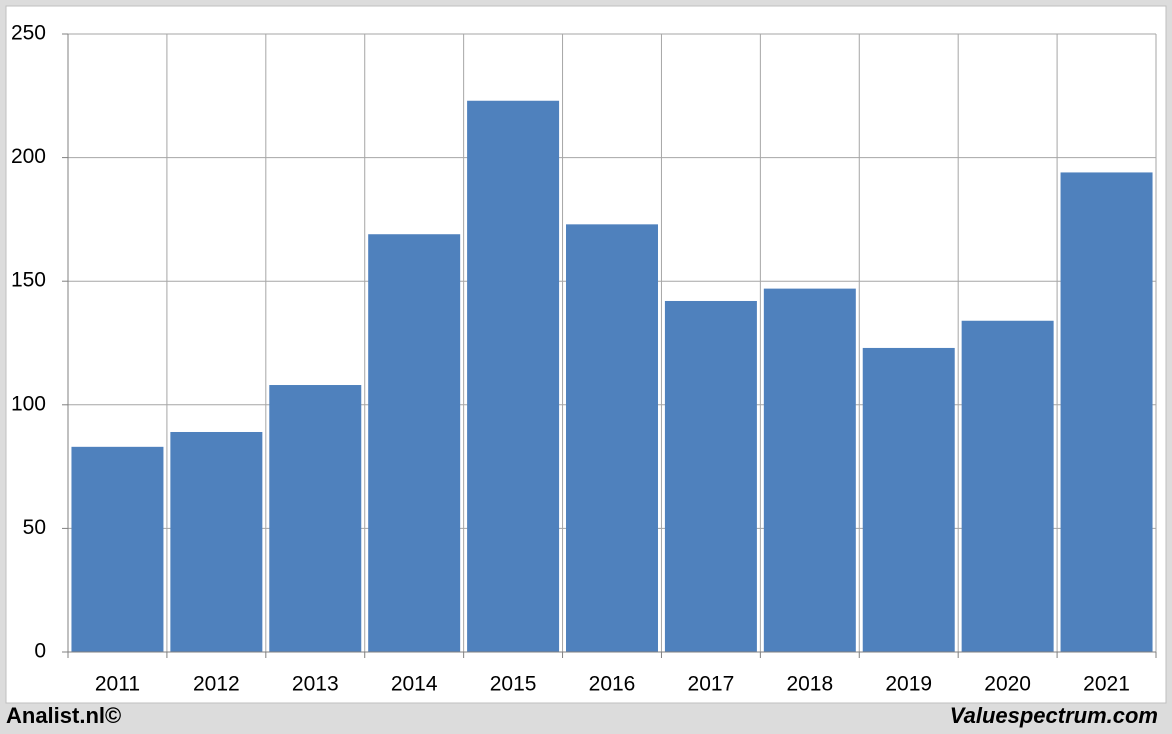 The image size is (1172, 734). I want to click on x-tick-label: 2011, so click(117, 684).